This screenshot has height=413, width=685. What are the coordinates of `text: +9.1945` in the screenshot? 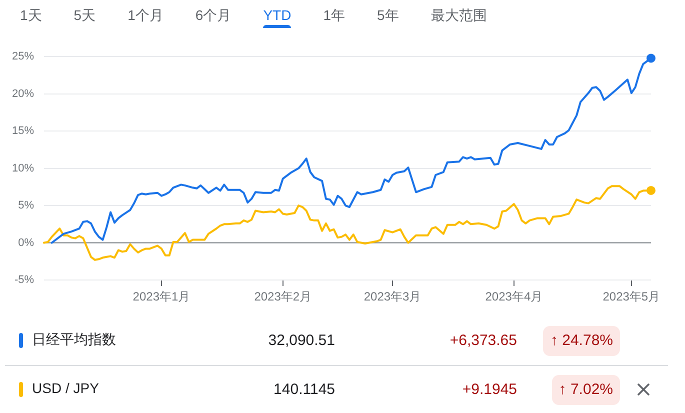 It's located at (489, 390).